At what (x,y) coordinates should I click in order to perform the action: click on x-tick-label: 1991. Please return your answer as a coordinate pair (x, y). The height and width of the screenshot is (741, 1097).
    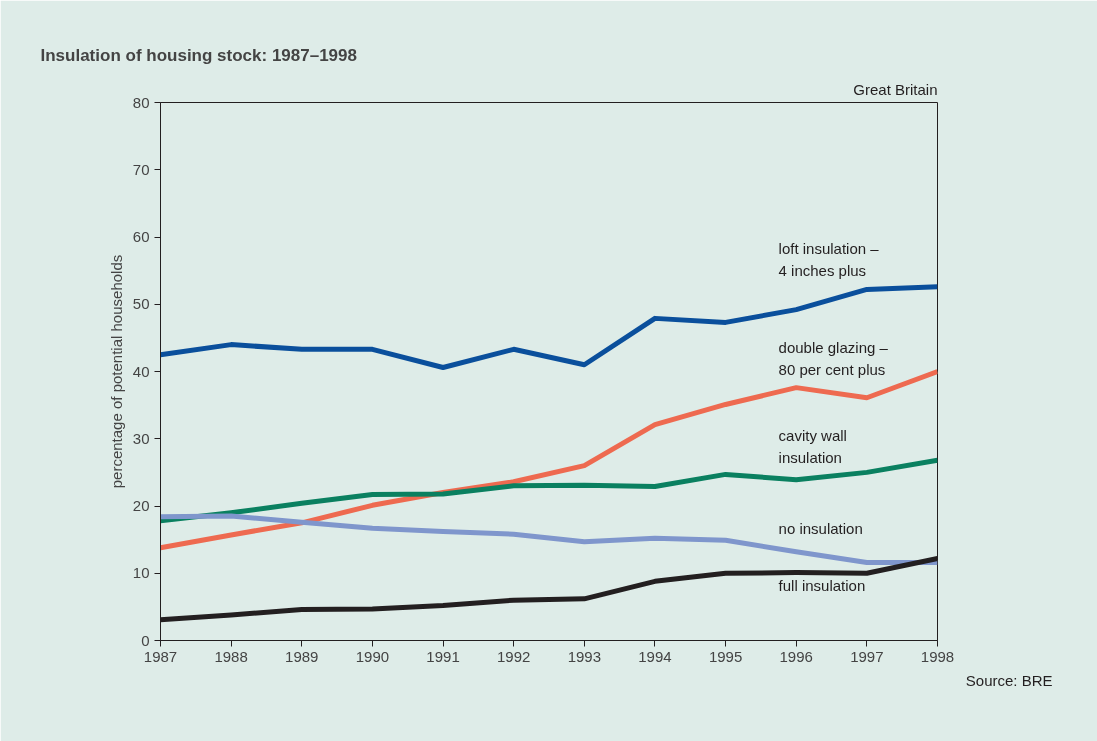
    Looking at the image, I should click on (443, 656).